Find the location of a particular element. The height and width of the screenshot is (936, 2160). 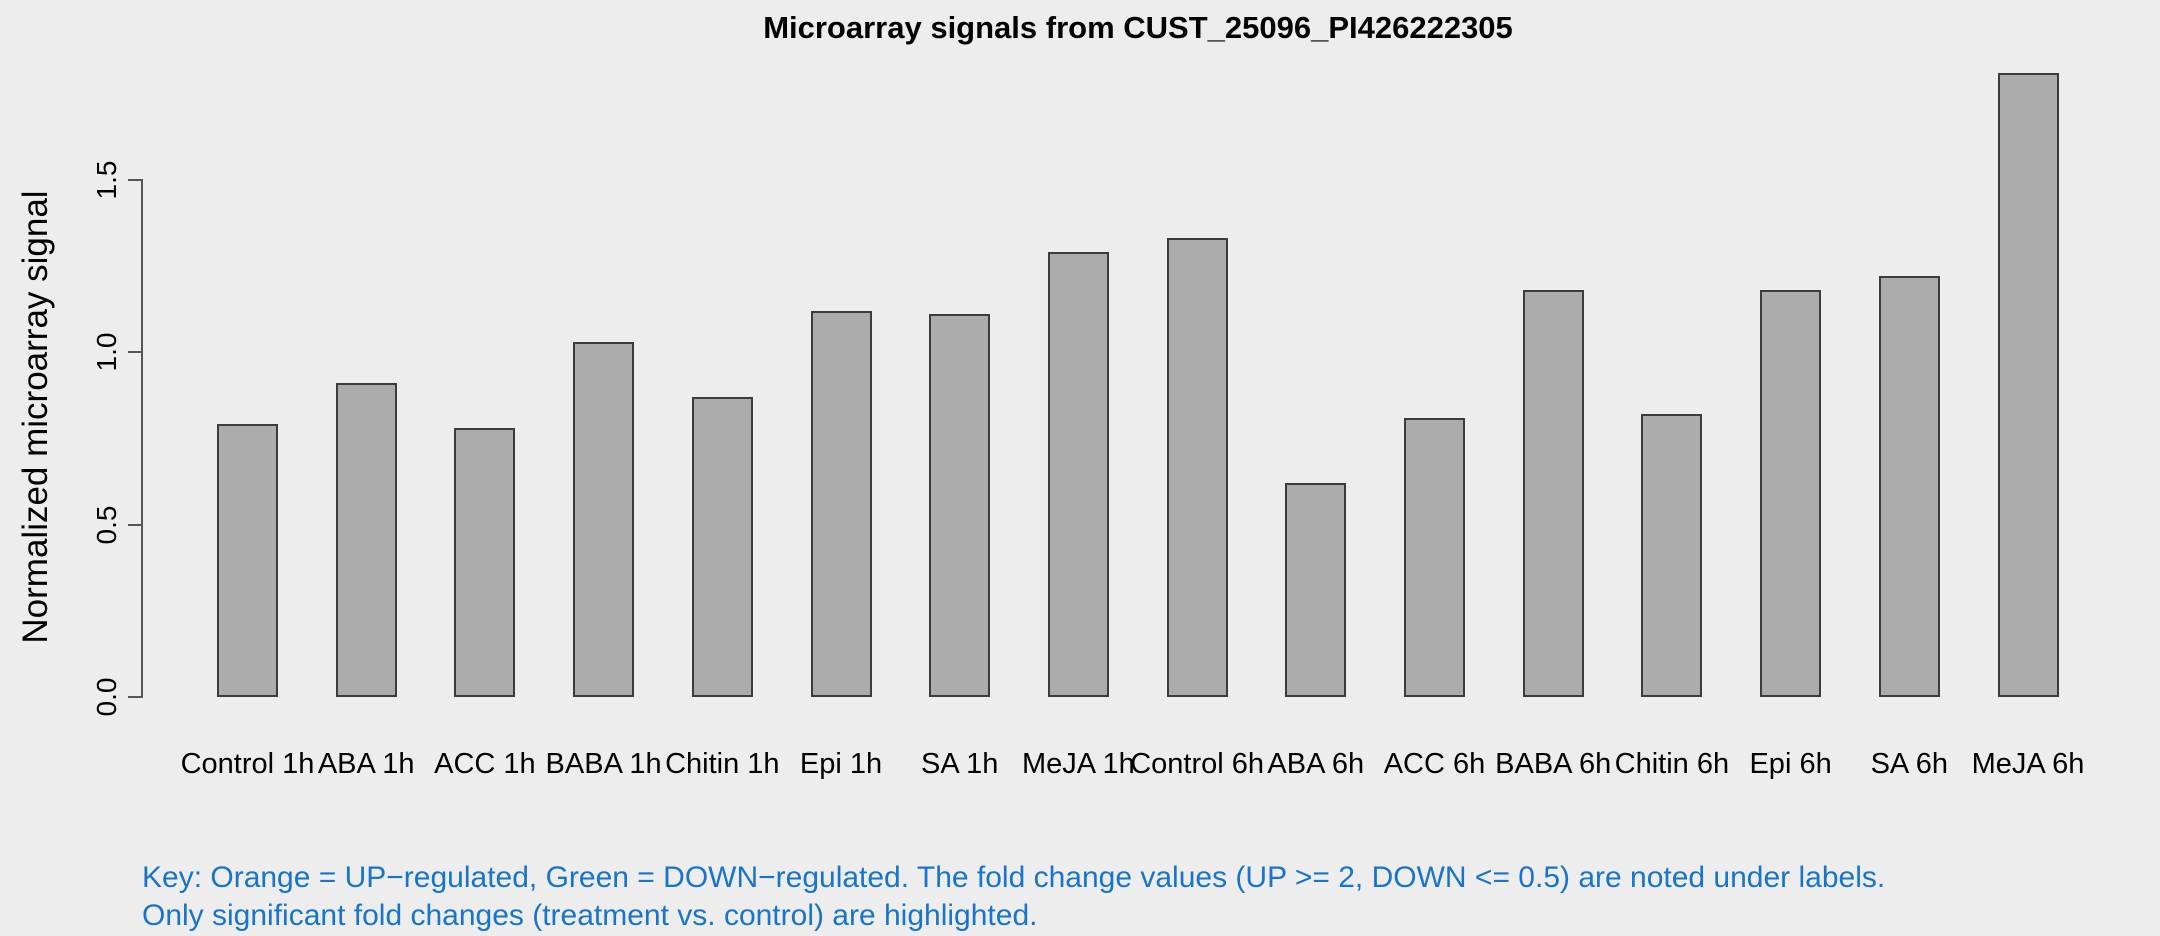

x-tick-label: ABA 6h is located at coordinates (1316, 764).